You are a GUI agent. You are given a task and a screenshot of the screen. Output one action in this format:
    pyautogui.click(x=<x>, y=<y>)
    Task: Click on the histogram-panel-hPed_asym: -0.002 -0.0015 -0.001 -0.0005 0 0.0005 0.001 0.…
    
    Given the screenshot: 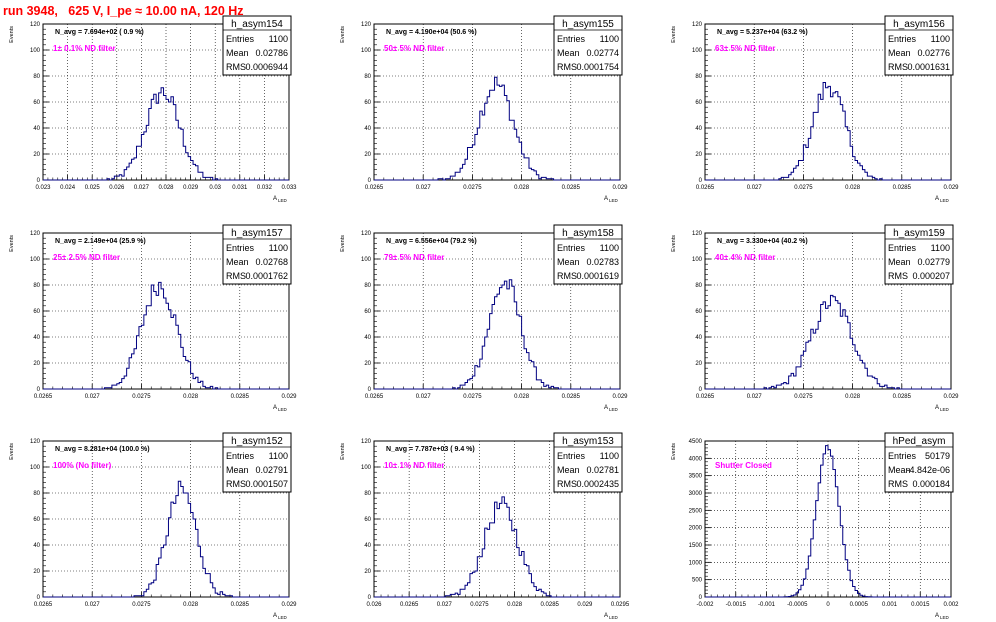 What is the action you would take?
    pyautogui.click(x=815, y=526)
    